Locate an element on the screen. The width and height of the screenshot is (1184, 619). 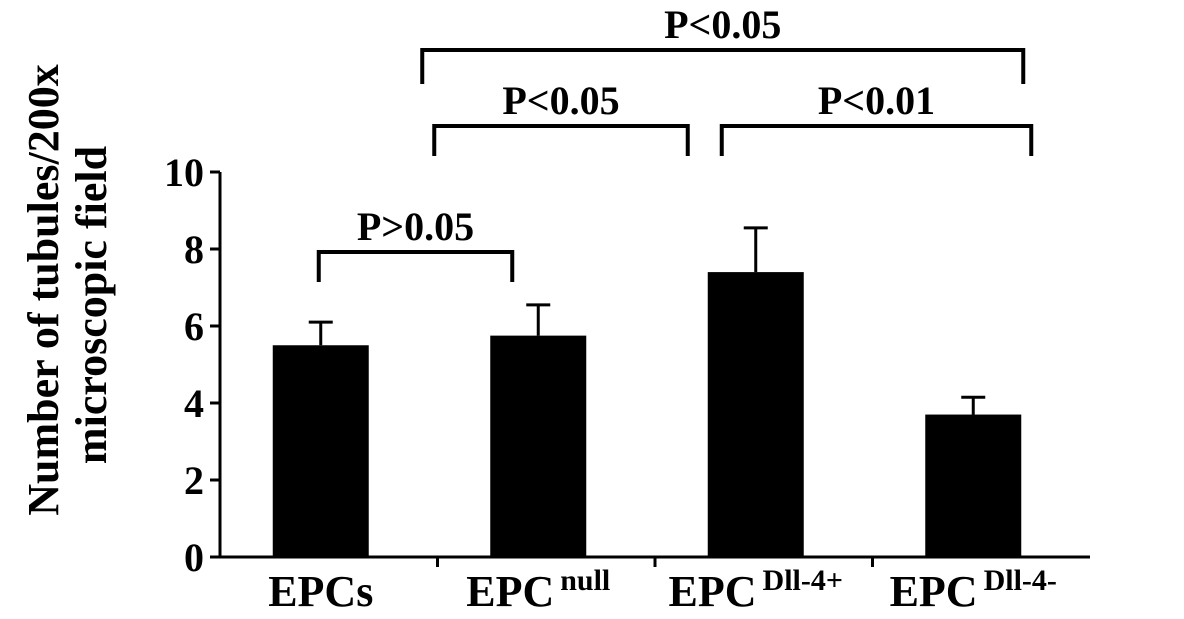
significance-label-1: P>0.05 is located at coordinates (415, 226).